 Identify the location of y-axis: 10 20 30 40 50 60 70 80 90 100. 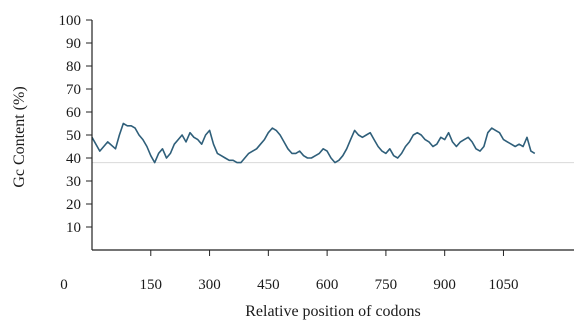
(76, 131).